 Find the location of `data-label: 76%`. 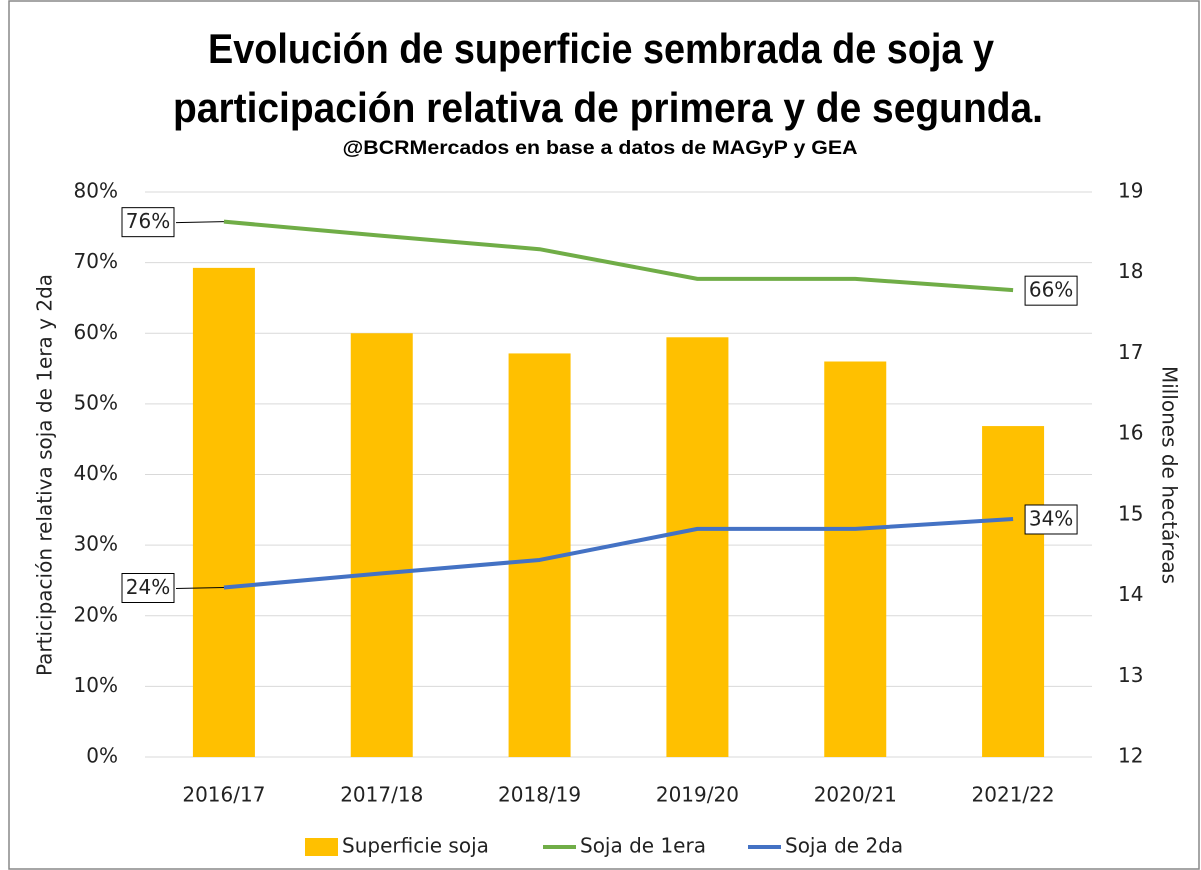

data-label: 76% is located at coordinates (148, 221).